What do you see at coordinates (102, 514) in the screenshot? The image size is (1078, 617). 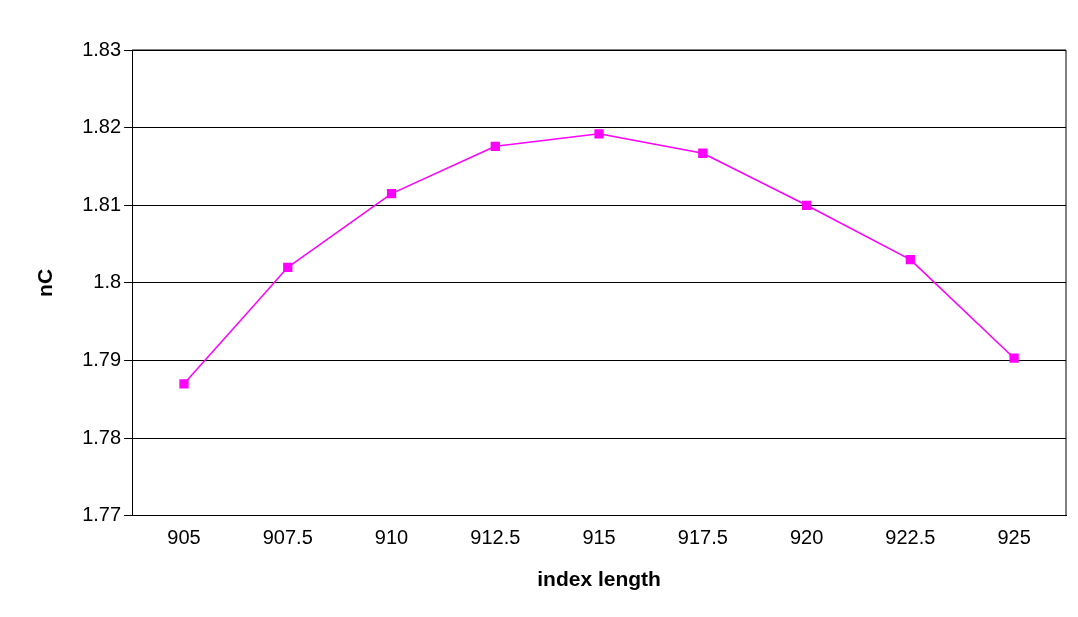 I see `y-tick-label: 1.77` at bounding box center [102, 514].